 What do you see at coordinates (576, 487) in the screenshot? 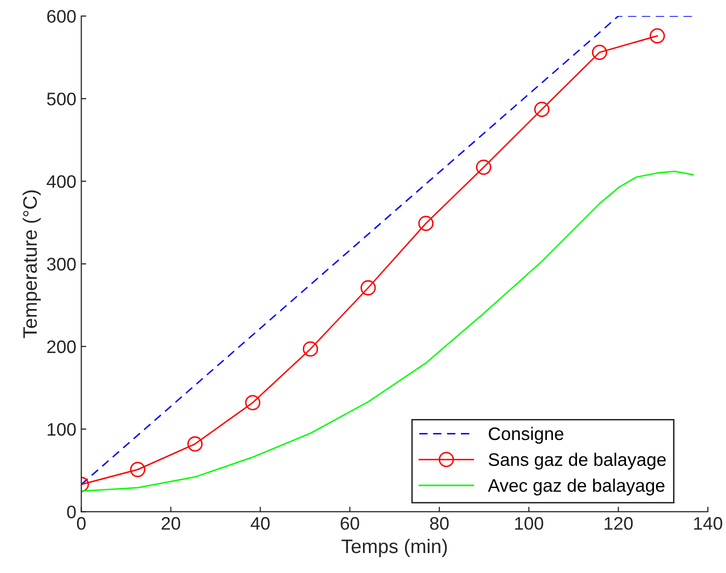
I see `legend-label: Avec gaz de balayage` at bounding box center [576, 487].